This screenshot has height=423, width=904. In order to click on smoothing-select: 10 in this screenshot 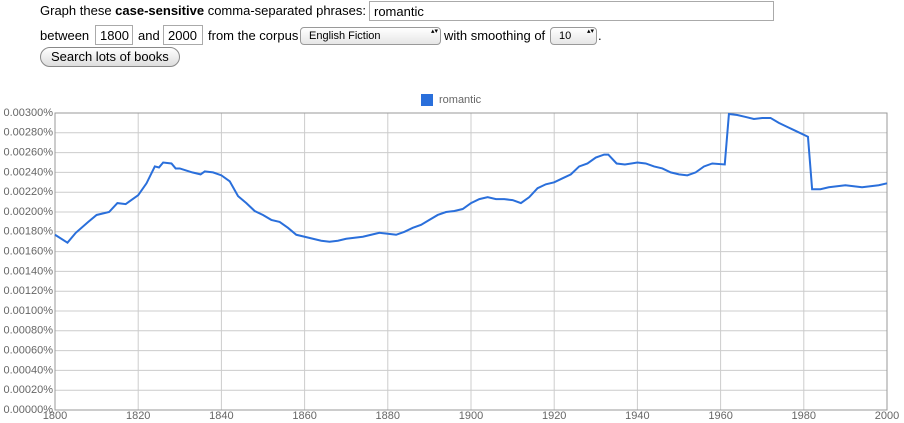, I will do `click(573, 36)`.